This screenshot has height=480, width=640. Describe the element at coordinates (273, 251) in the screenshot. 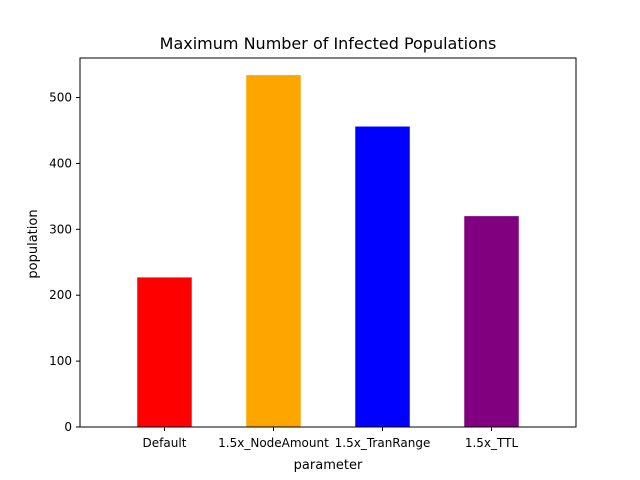

I see `bar-1-5x-nodeamount` at that location.